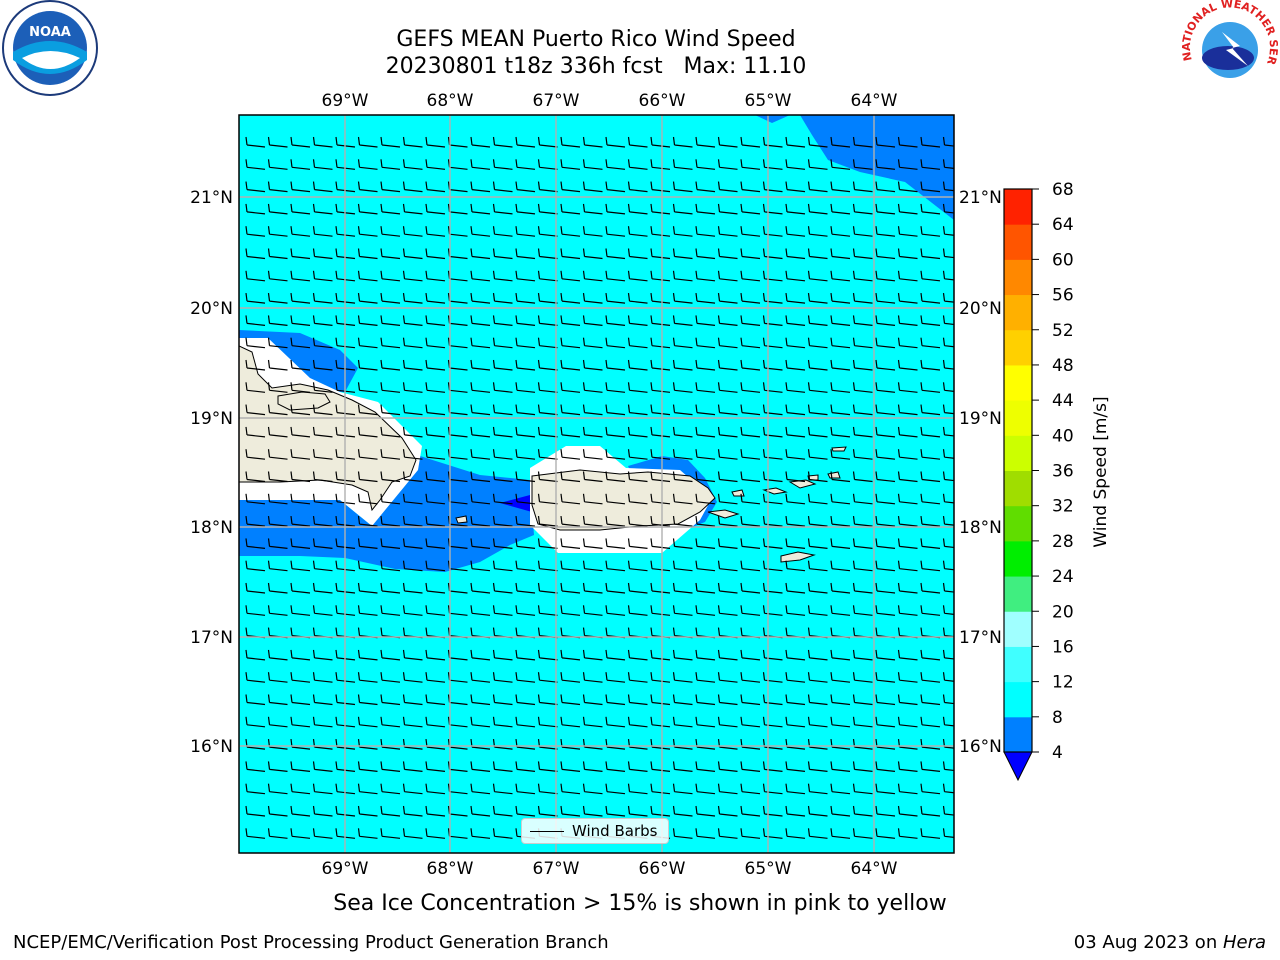 This screenshot has width=1280, height=960. I want to click on colorbar-tick-label: 40, so click(1063, 436).